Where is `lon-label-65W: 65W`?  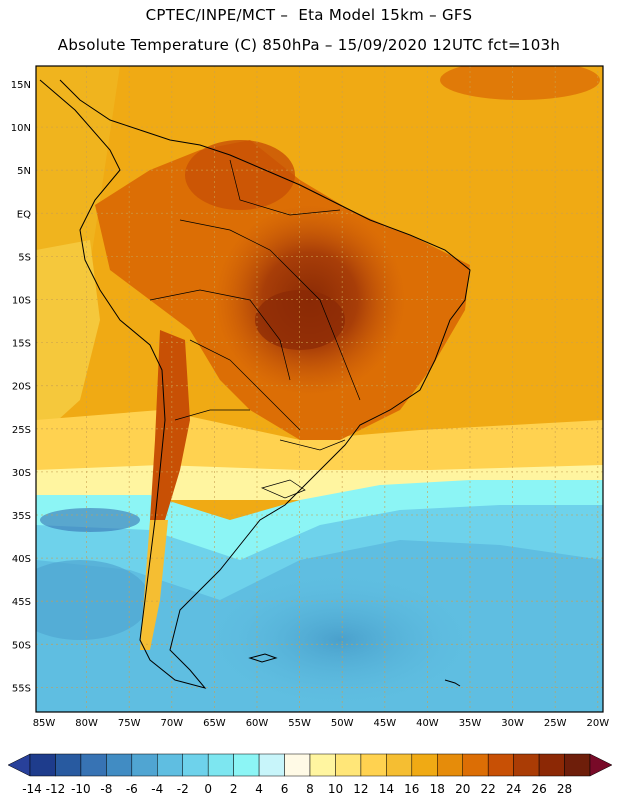 lon-label-65W: 65W is located at coordinates (214, 723).